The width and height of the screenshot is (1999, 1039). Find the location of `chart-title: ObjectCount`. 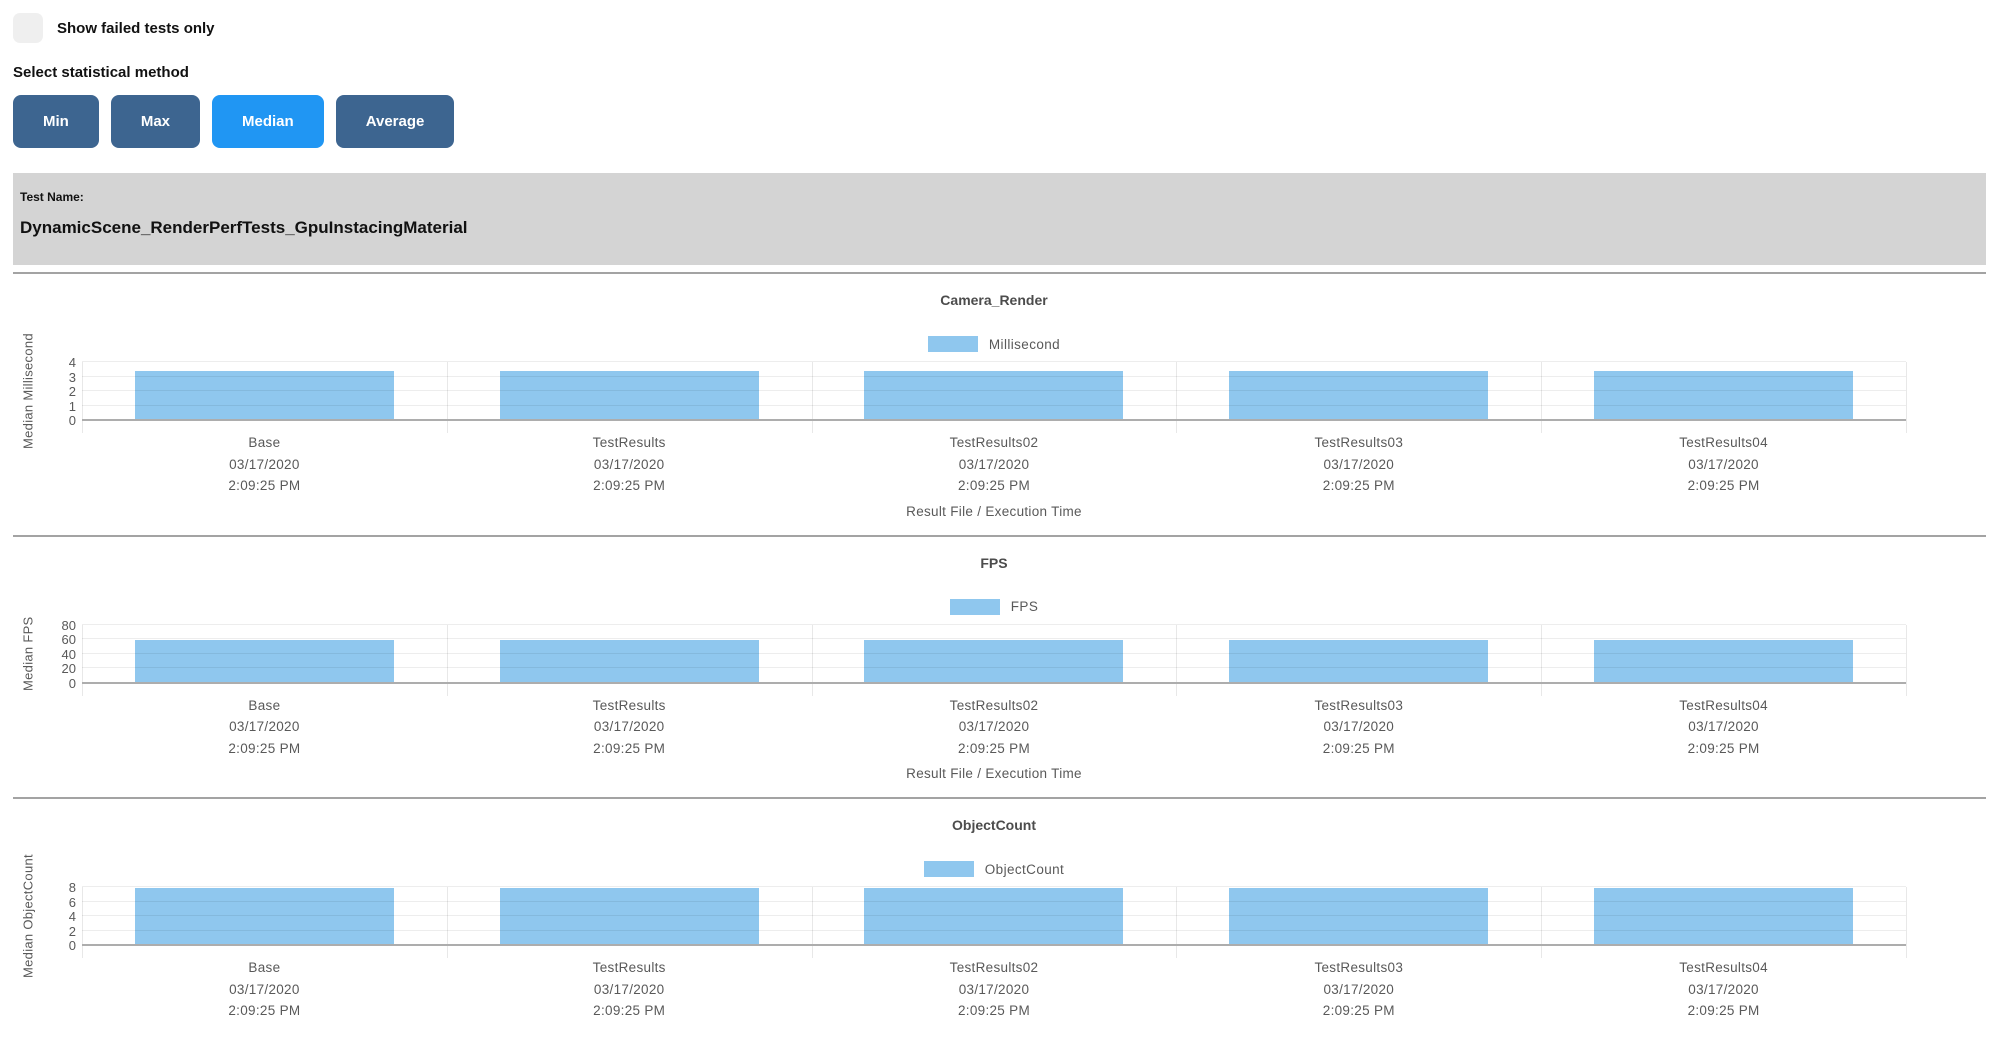

chart-title: ObjectCount is located at coordinates (994, 825).